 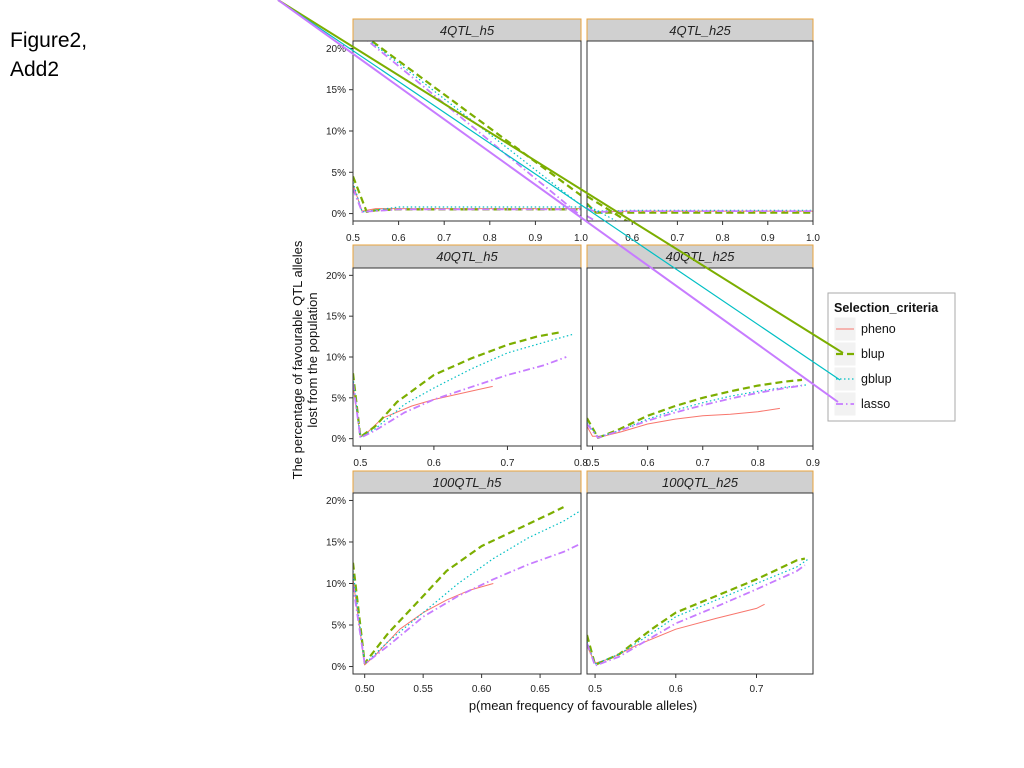 I want to click on panel-4qtl-h25: 4QTL_h25 0.6 0.7 0.8 0.9 1.0, so click(x=703, y=131).